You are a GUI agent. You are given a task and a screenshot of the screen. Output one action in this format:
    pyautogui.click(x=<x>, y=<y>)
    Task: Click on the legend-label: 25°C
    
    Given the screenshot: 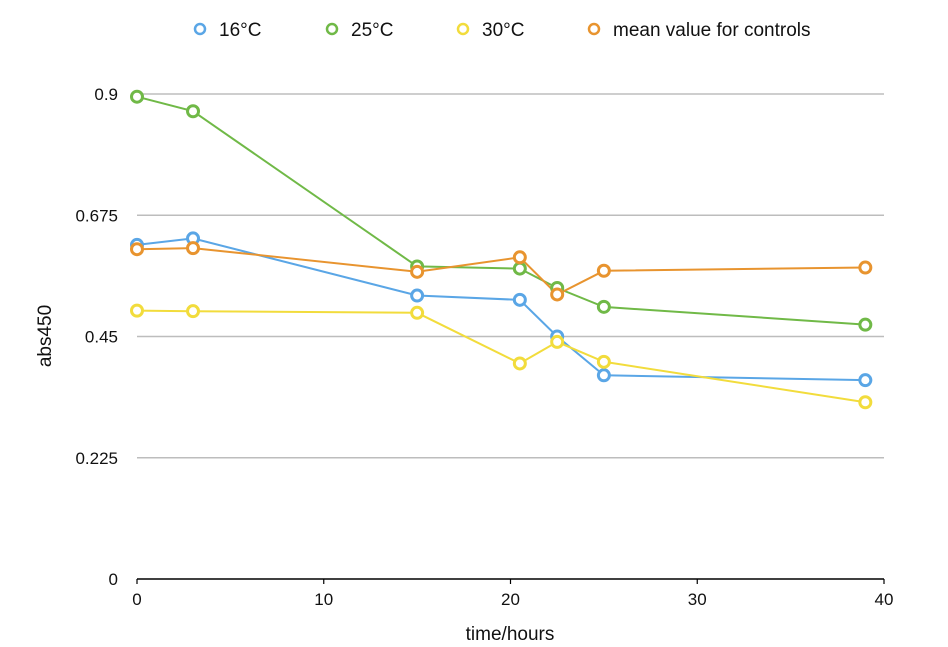 What is the action you would take?
    pyautogui.click(x=372, y=30)
    